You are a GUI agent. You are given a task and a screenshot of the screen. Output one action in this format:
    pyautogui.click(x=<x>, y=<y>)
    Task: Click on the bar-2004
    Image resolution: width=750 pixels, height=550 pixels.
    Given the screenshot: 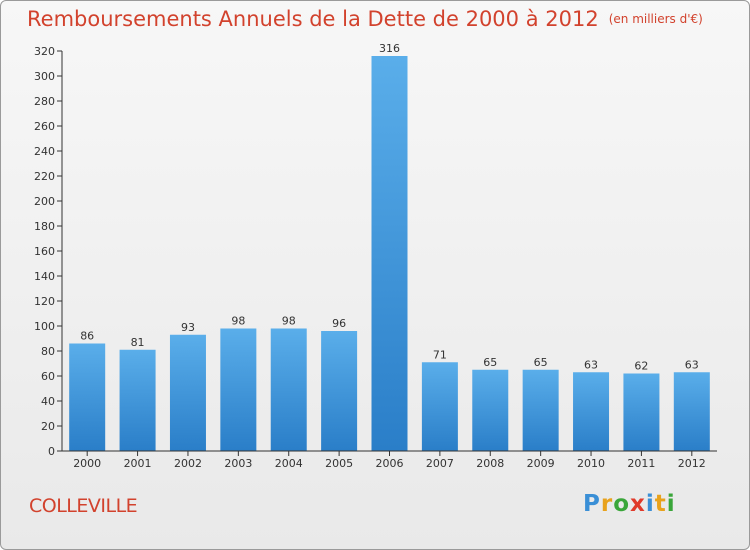 What is the action you would take?
    pyautogui.click(x=288, y=389)
    